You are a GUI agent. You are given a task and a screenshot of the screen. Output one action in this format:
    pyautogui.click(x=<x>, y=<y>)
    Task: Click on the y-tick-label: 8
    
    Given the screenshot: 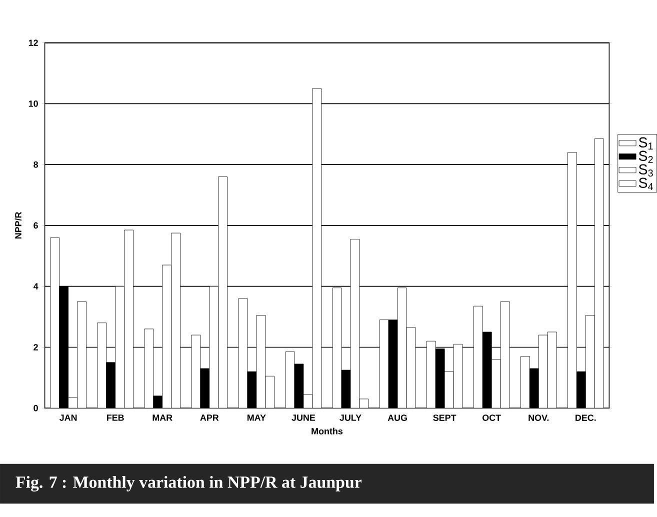 What is the action you would take?
    pyautogui.click(x=36, y=165)
    